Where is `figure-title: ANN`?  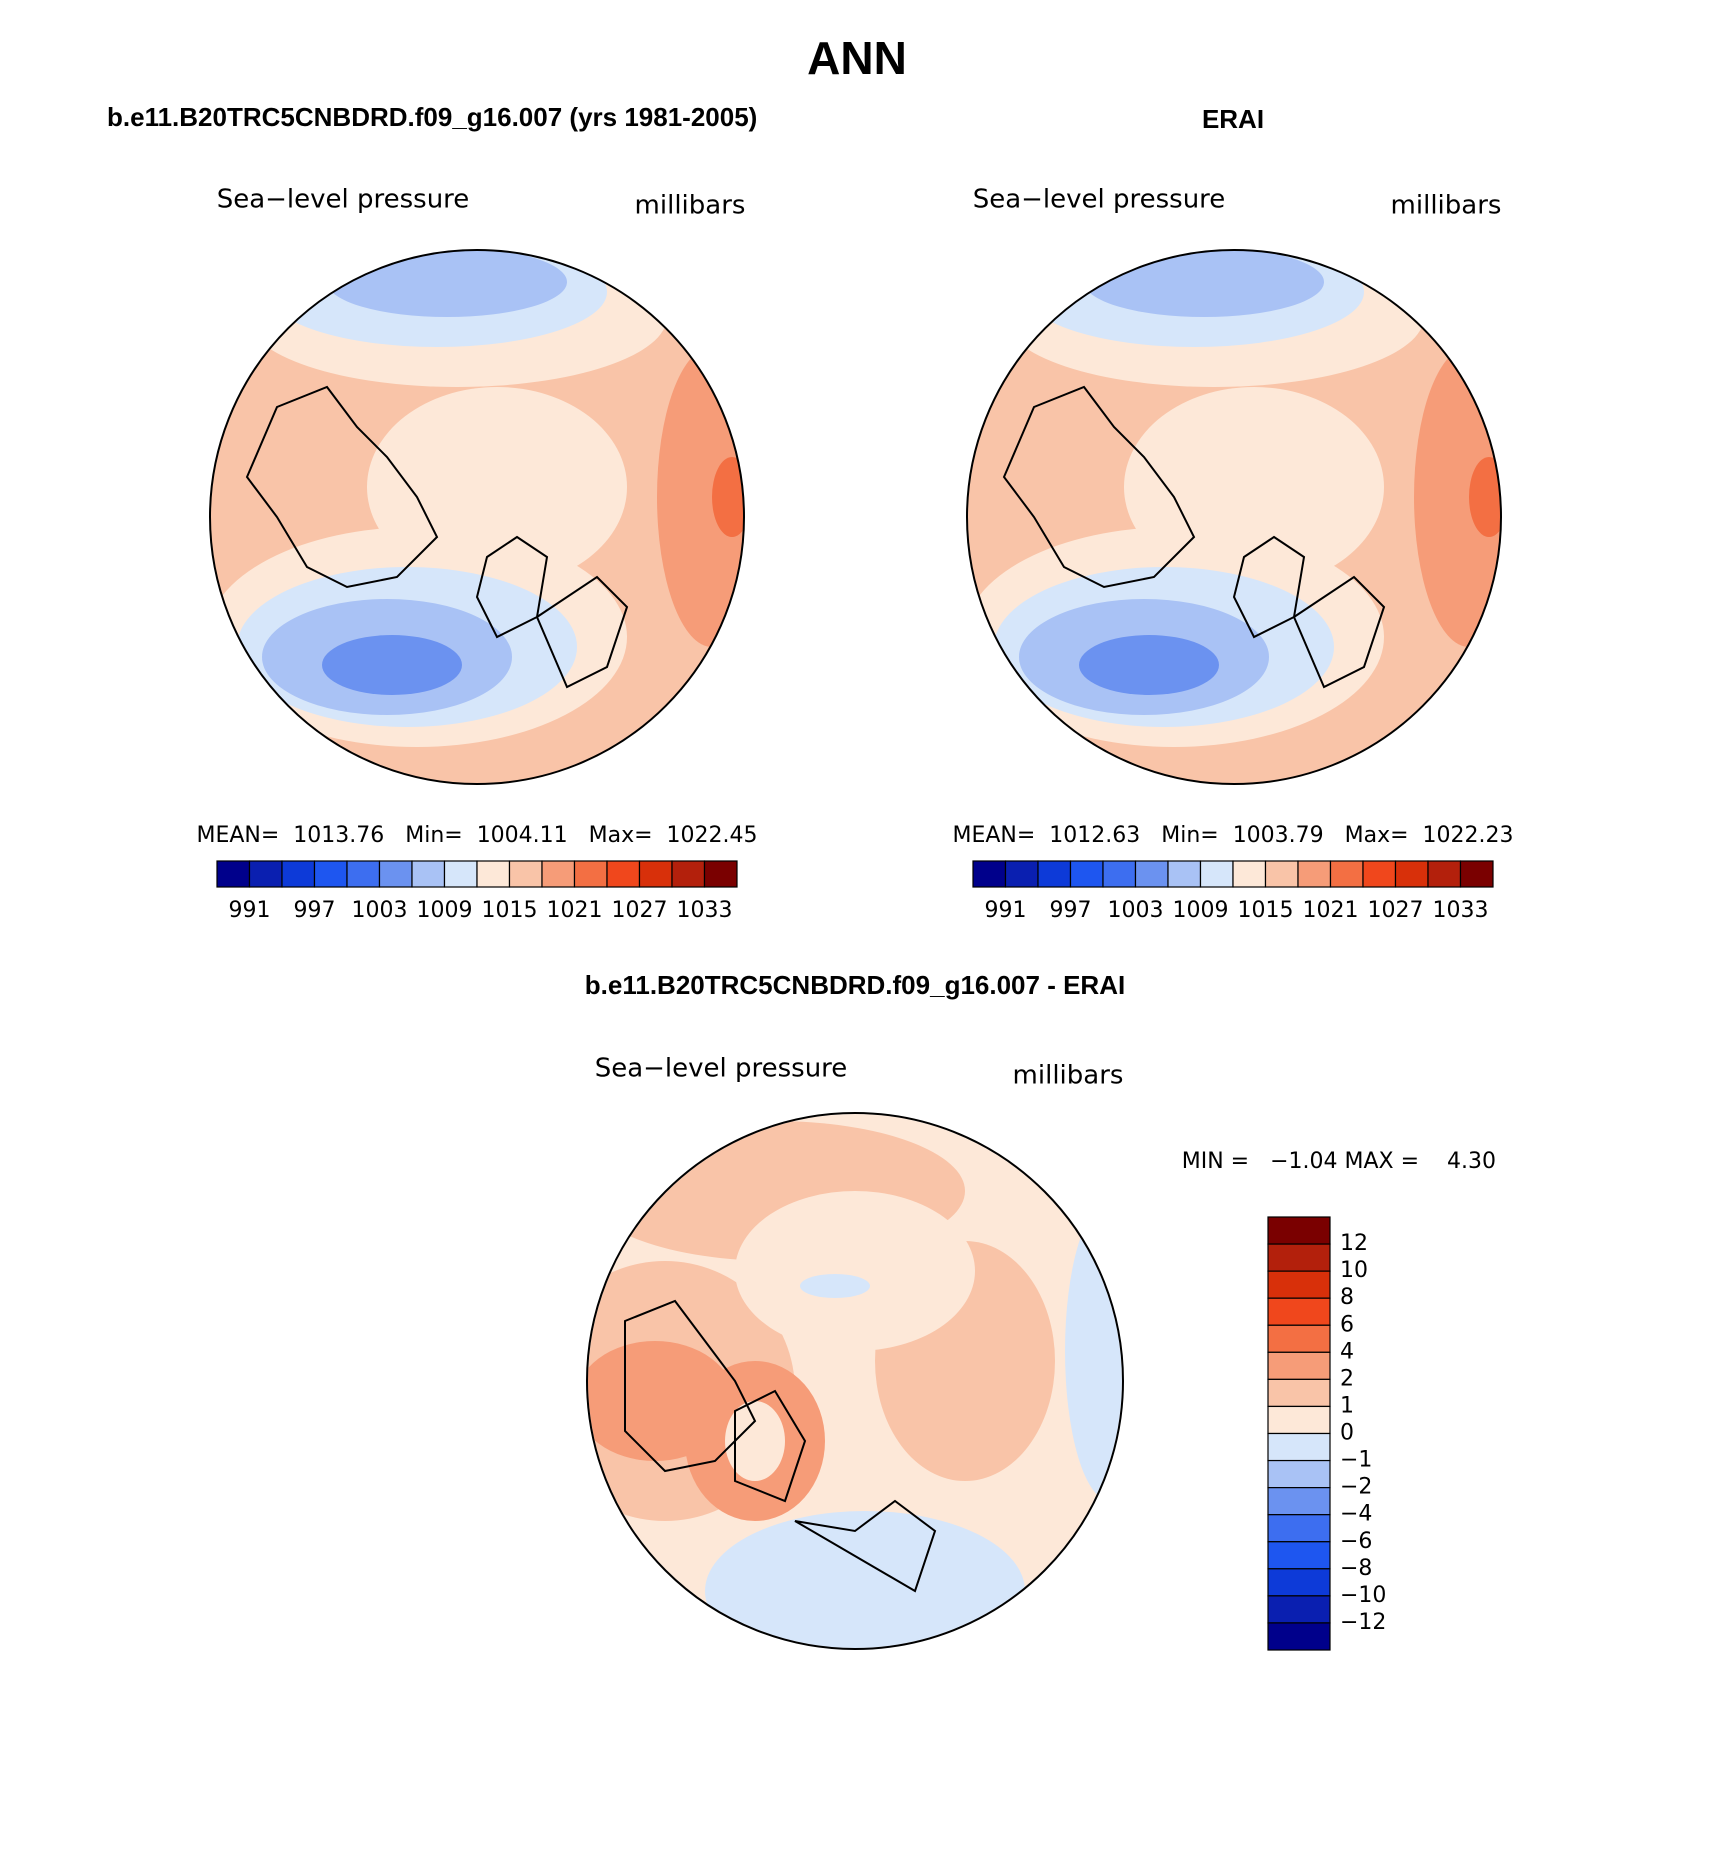 figure-title: ANN is located at coordinates (857, 58).